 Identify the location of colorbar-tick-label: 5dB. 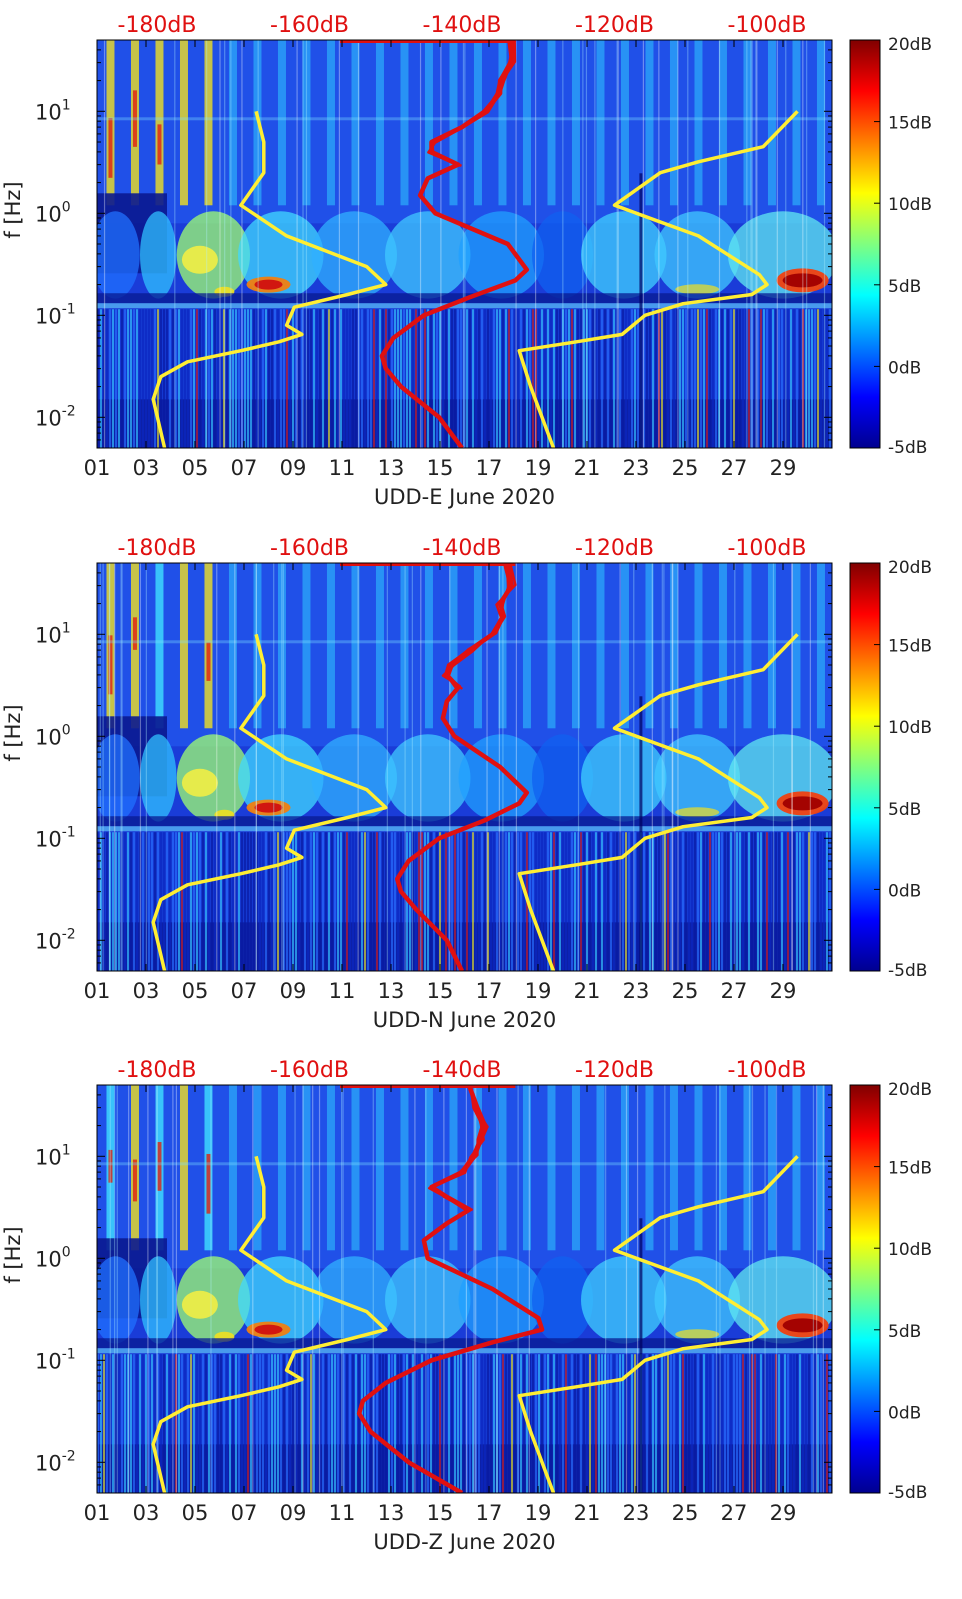
(904, 287).